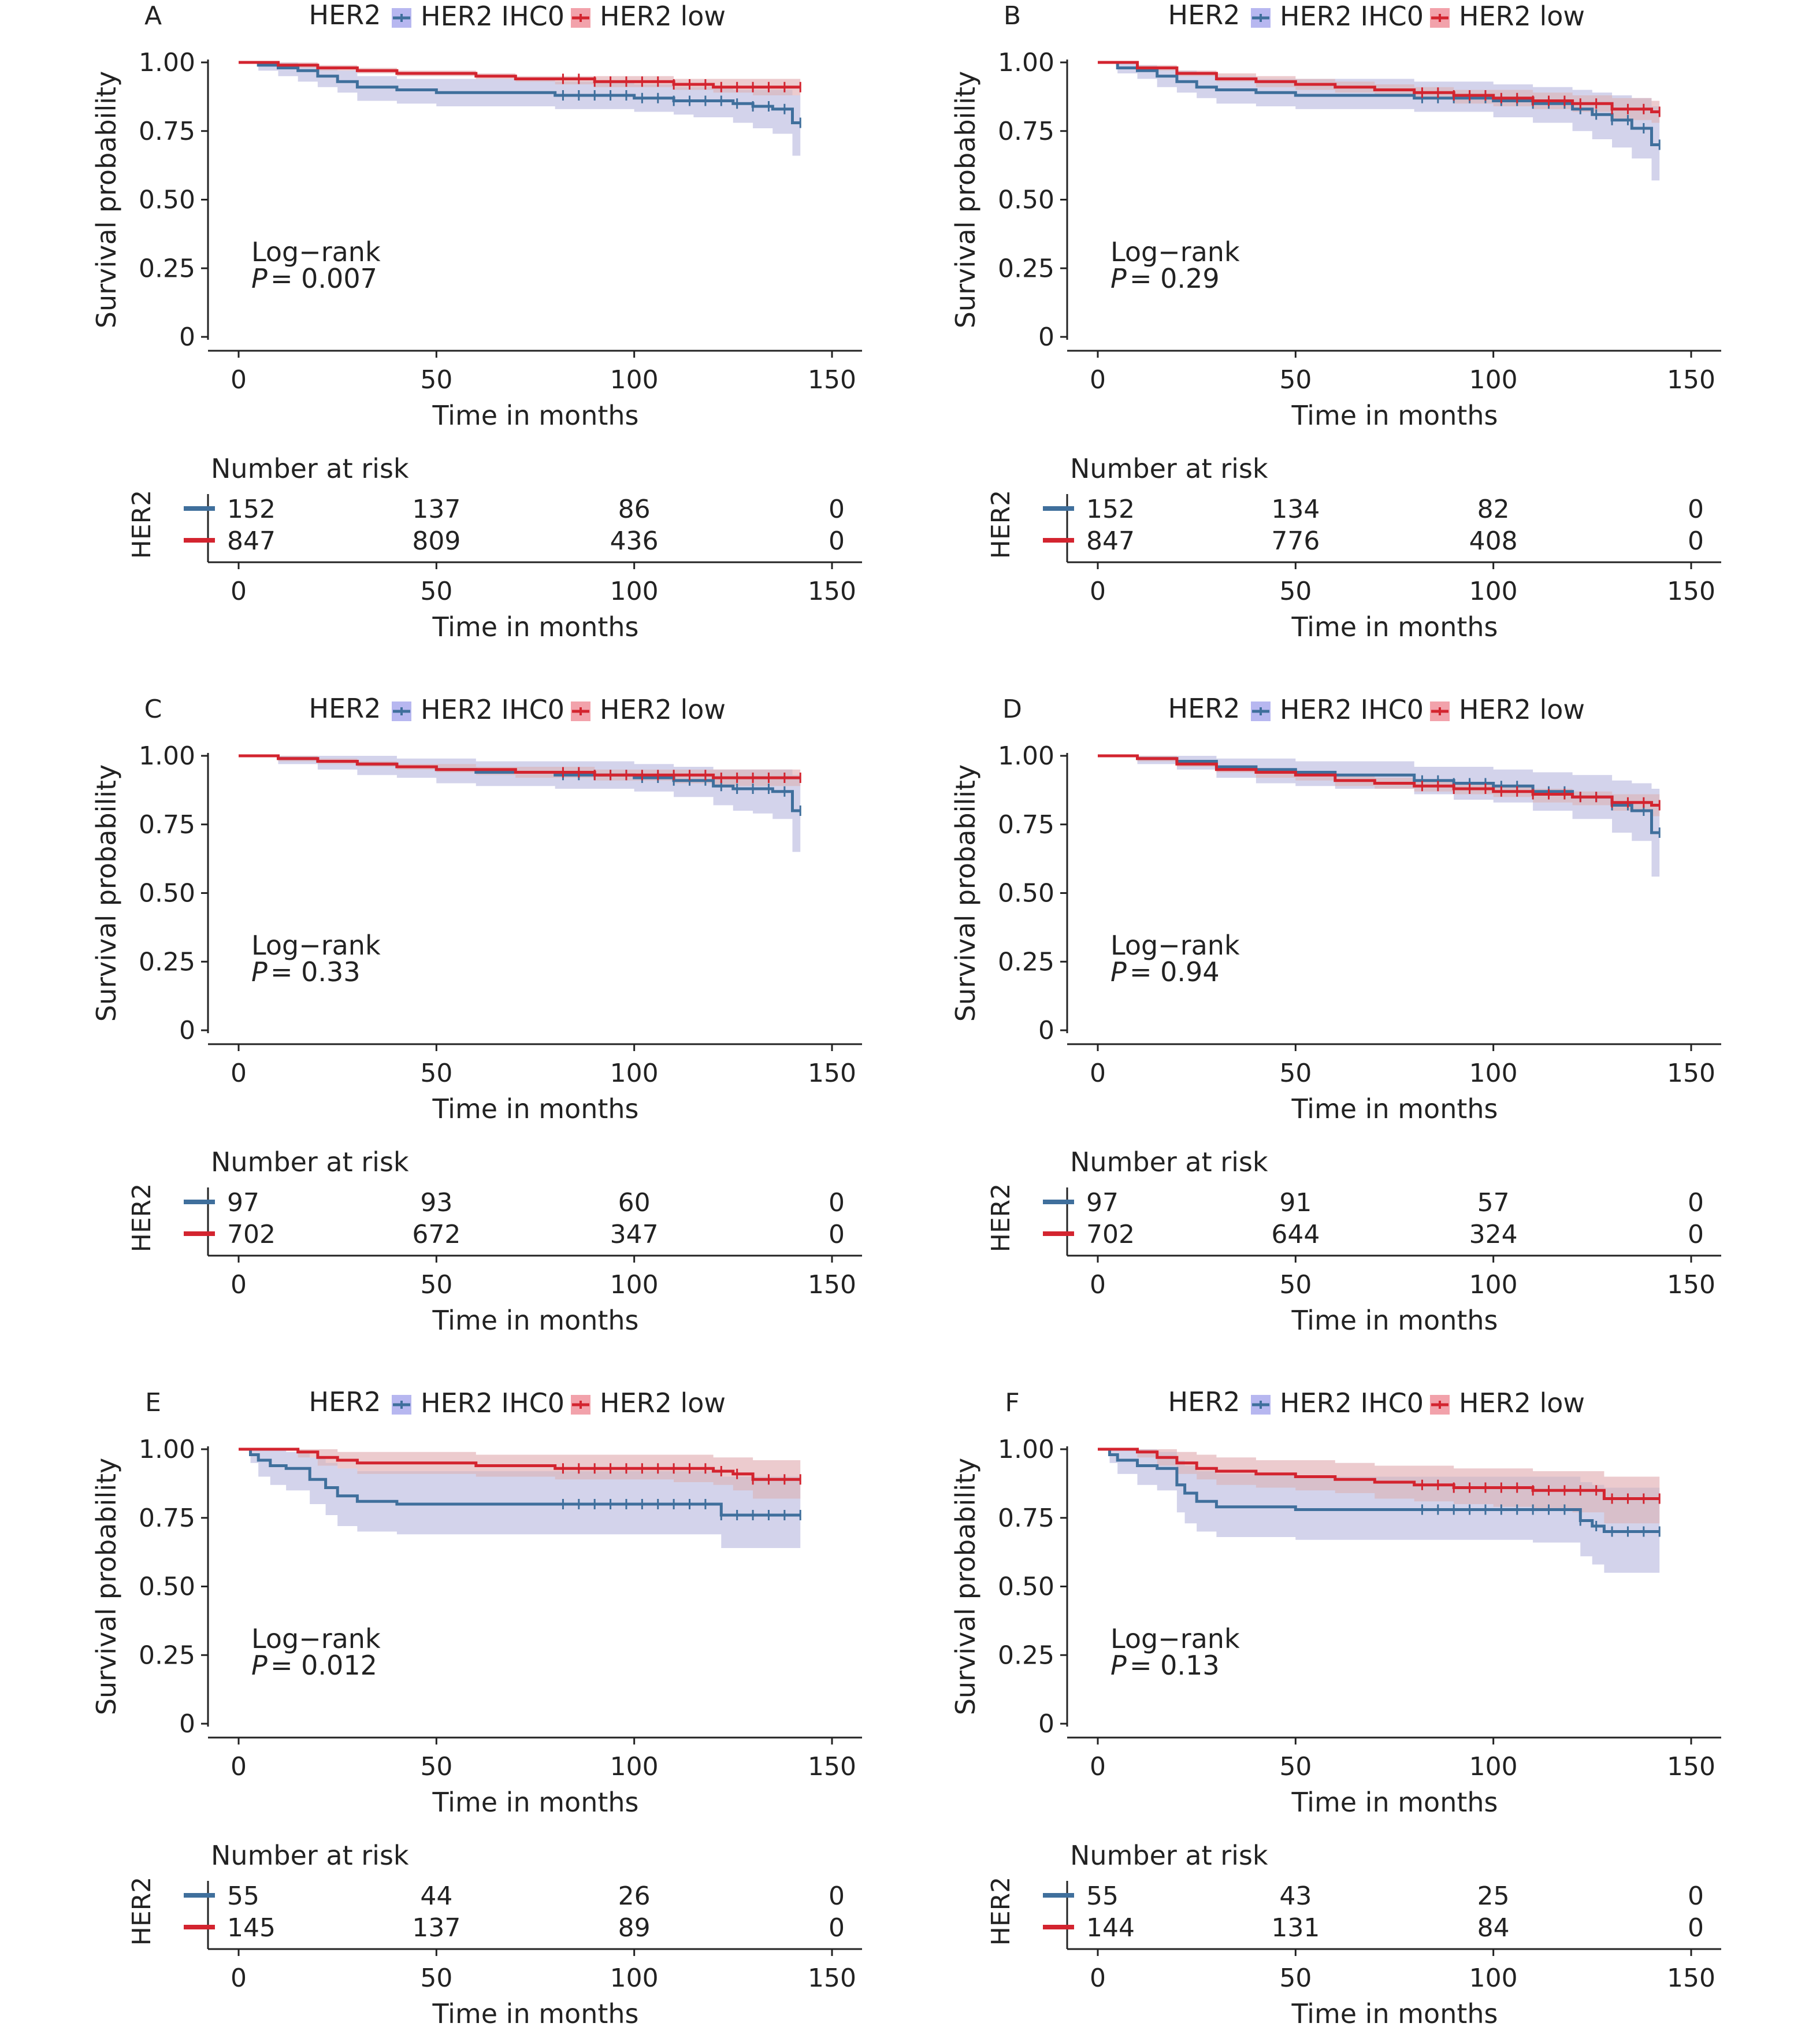 This screenshot has height=2034, width=1820. I want to click on risk-count: 57, so click(1493, 1203).